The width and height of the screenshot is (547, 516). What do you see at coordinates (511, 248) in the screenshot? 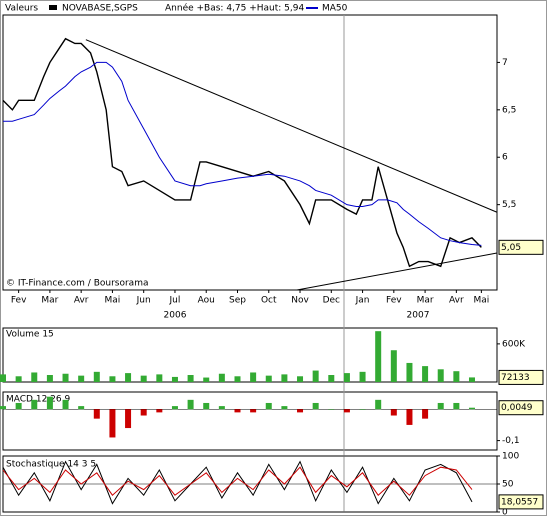
I see `last-value-label: 5,05` at bounding box center [511, 248].